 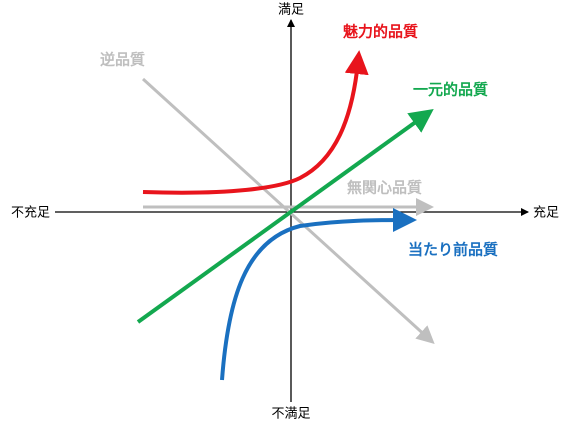 I want to click on curve-label: 逆品質, so click(x=122, y=60).